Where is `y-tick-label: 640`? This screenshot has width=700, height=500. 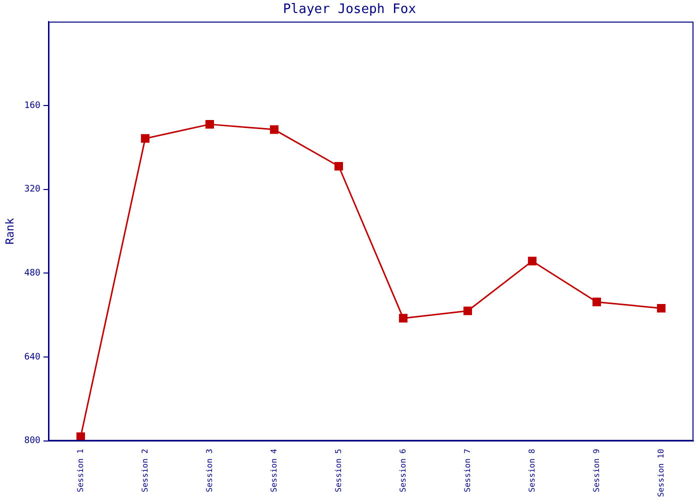
y-tick-label: 640 is located at coordinates (32, 357).